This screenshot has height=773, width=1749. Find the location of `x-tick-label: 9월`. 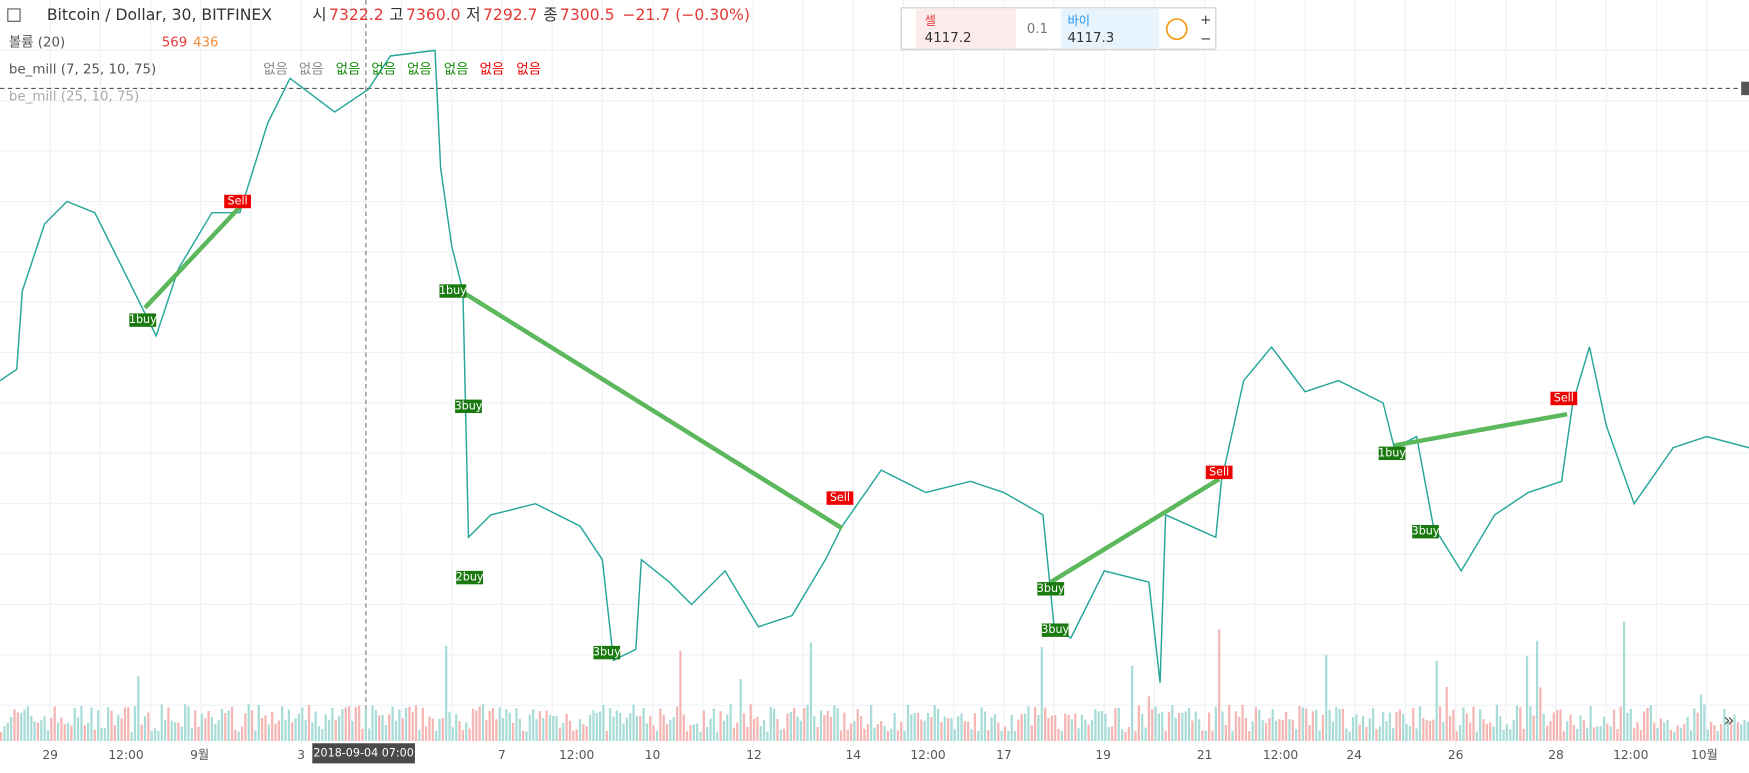

x-tick-label: 9월 is located at coordinates (199, 755).